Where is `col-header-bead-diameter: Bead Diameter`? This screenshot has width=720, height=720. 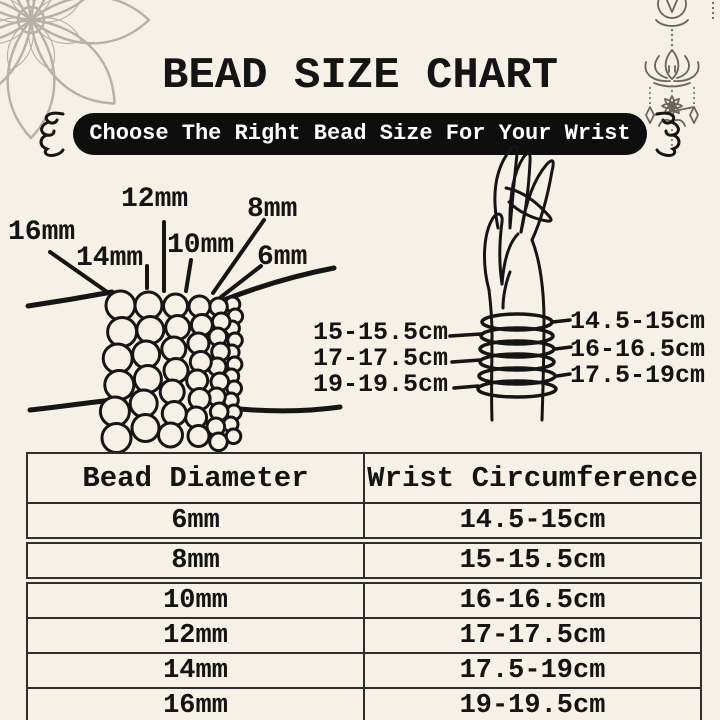
col-header-bead-diameter: Bead Diameter is located at coordinates (195, 478).